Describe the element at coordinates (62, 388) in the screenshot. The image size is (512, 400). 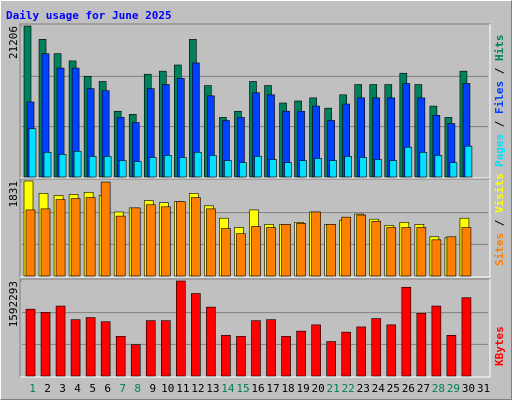
I see `x-tick-label: 3` at that location.